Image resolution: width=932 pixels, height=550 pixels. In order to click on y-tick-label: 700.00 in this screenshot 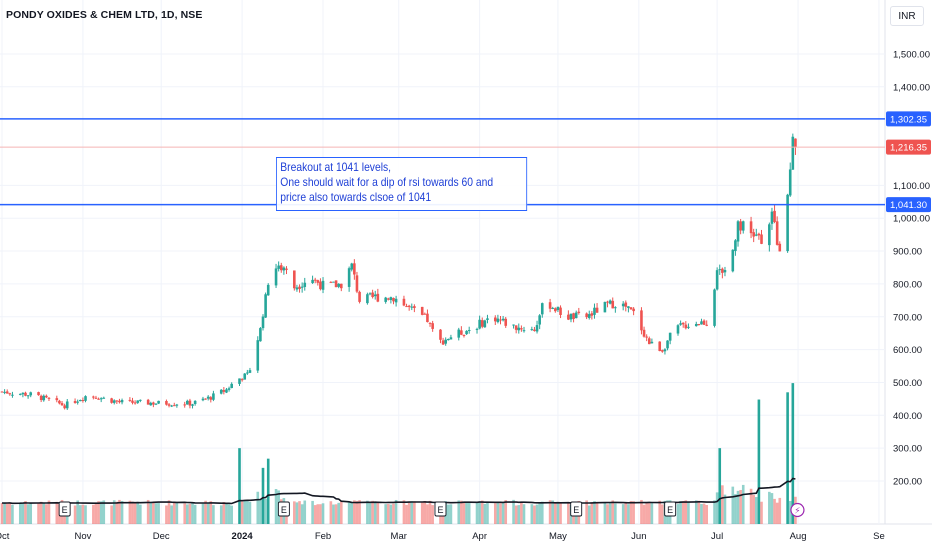, I will do `click(907, 317)`.